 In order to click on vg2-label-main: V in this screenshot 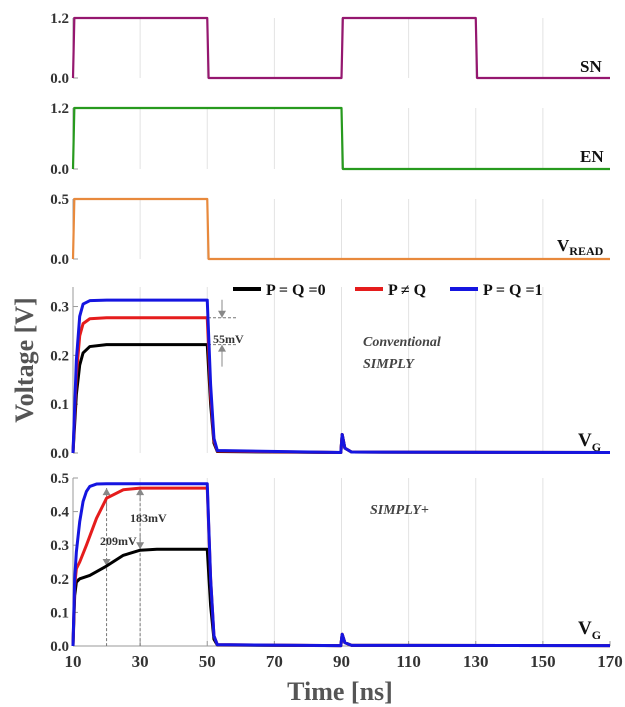, I will do `click(585, 628)`.